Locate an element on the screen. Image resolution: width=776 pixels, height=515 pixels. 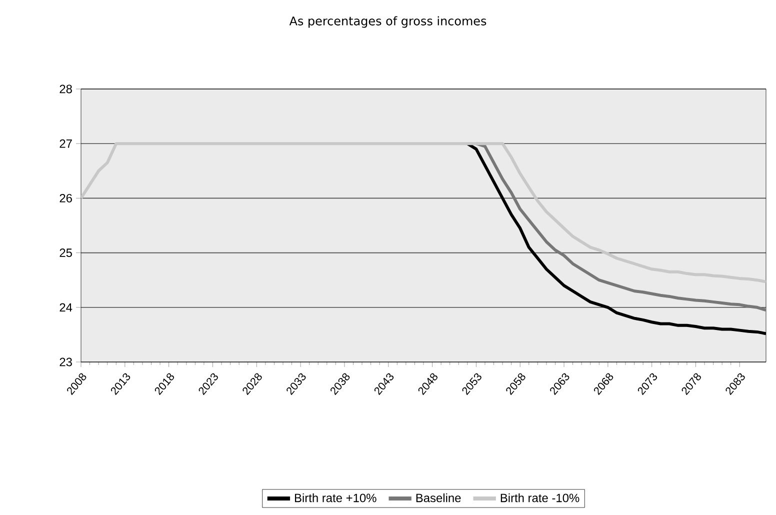
y-tick-label: 27 is located at coordinates (66, 143).